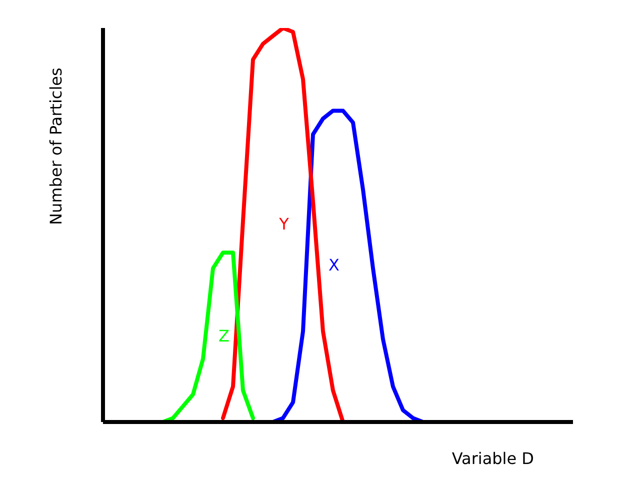  I want to click on series-label: Y, so click(284, 224).